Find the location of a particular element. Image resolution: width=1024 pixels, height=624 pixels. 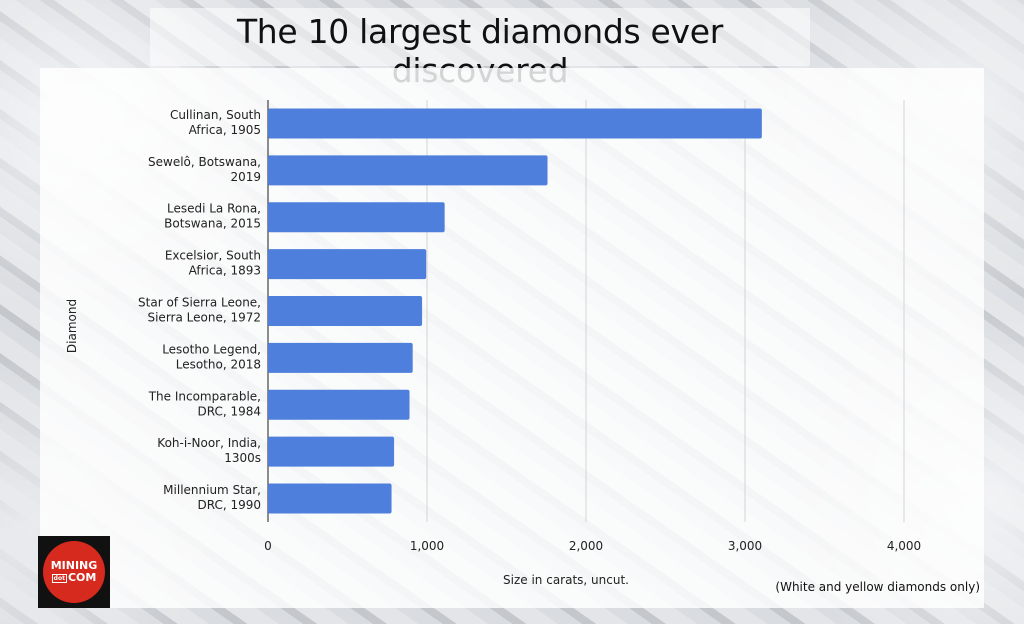

logo-text-bottom: dot COM is located at coordinates (74, 577).